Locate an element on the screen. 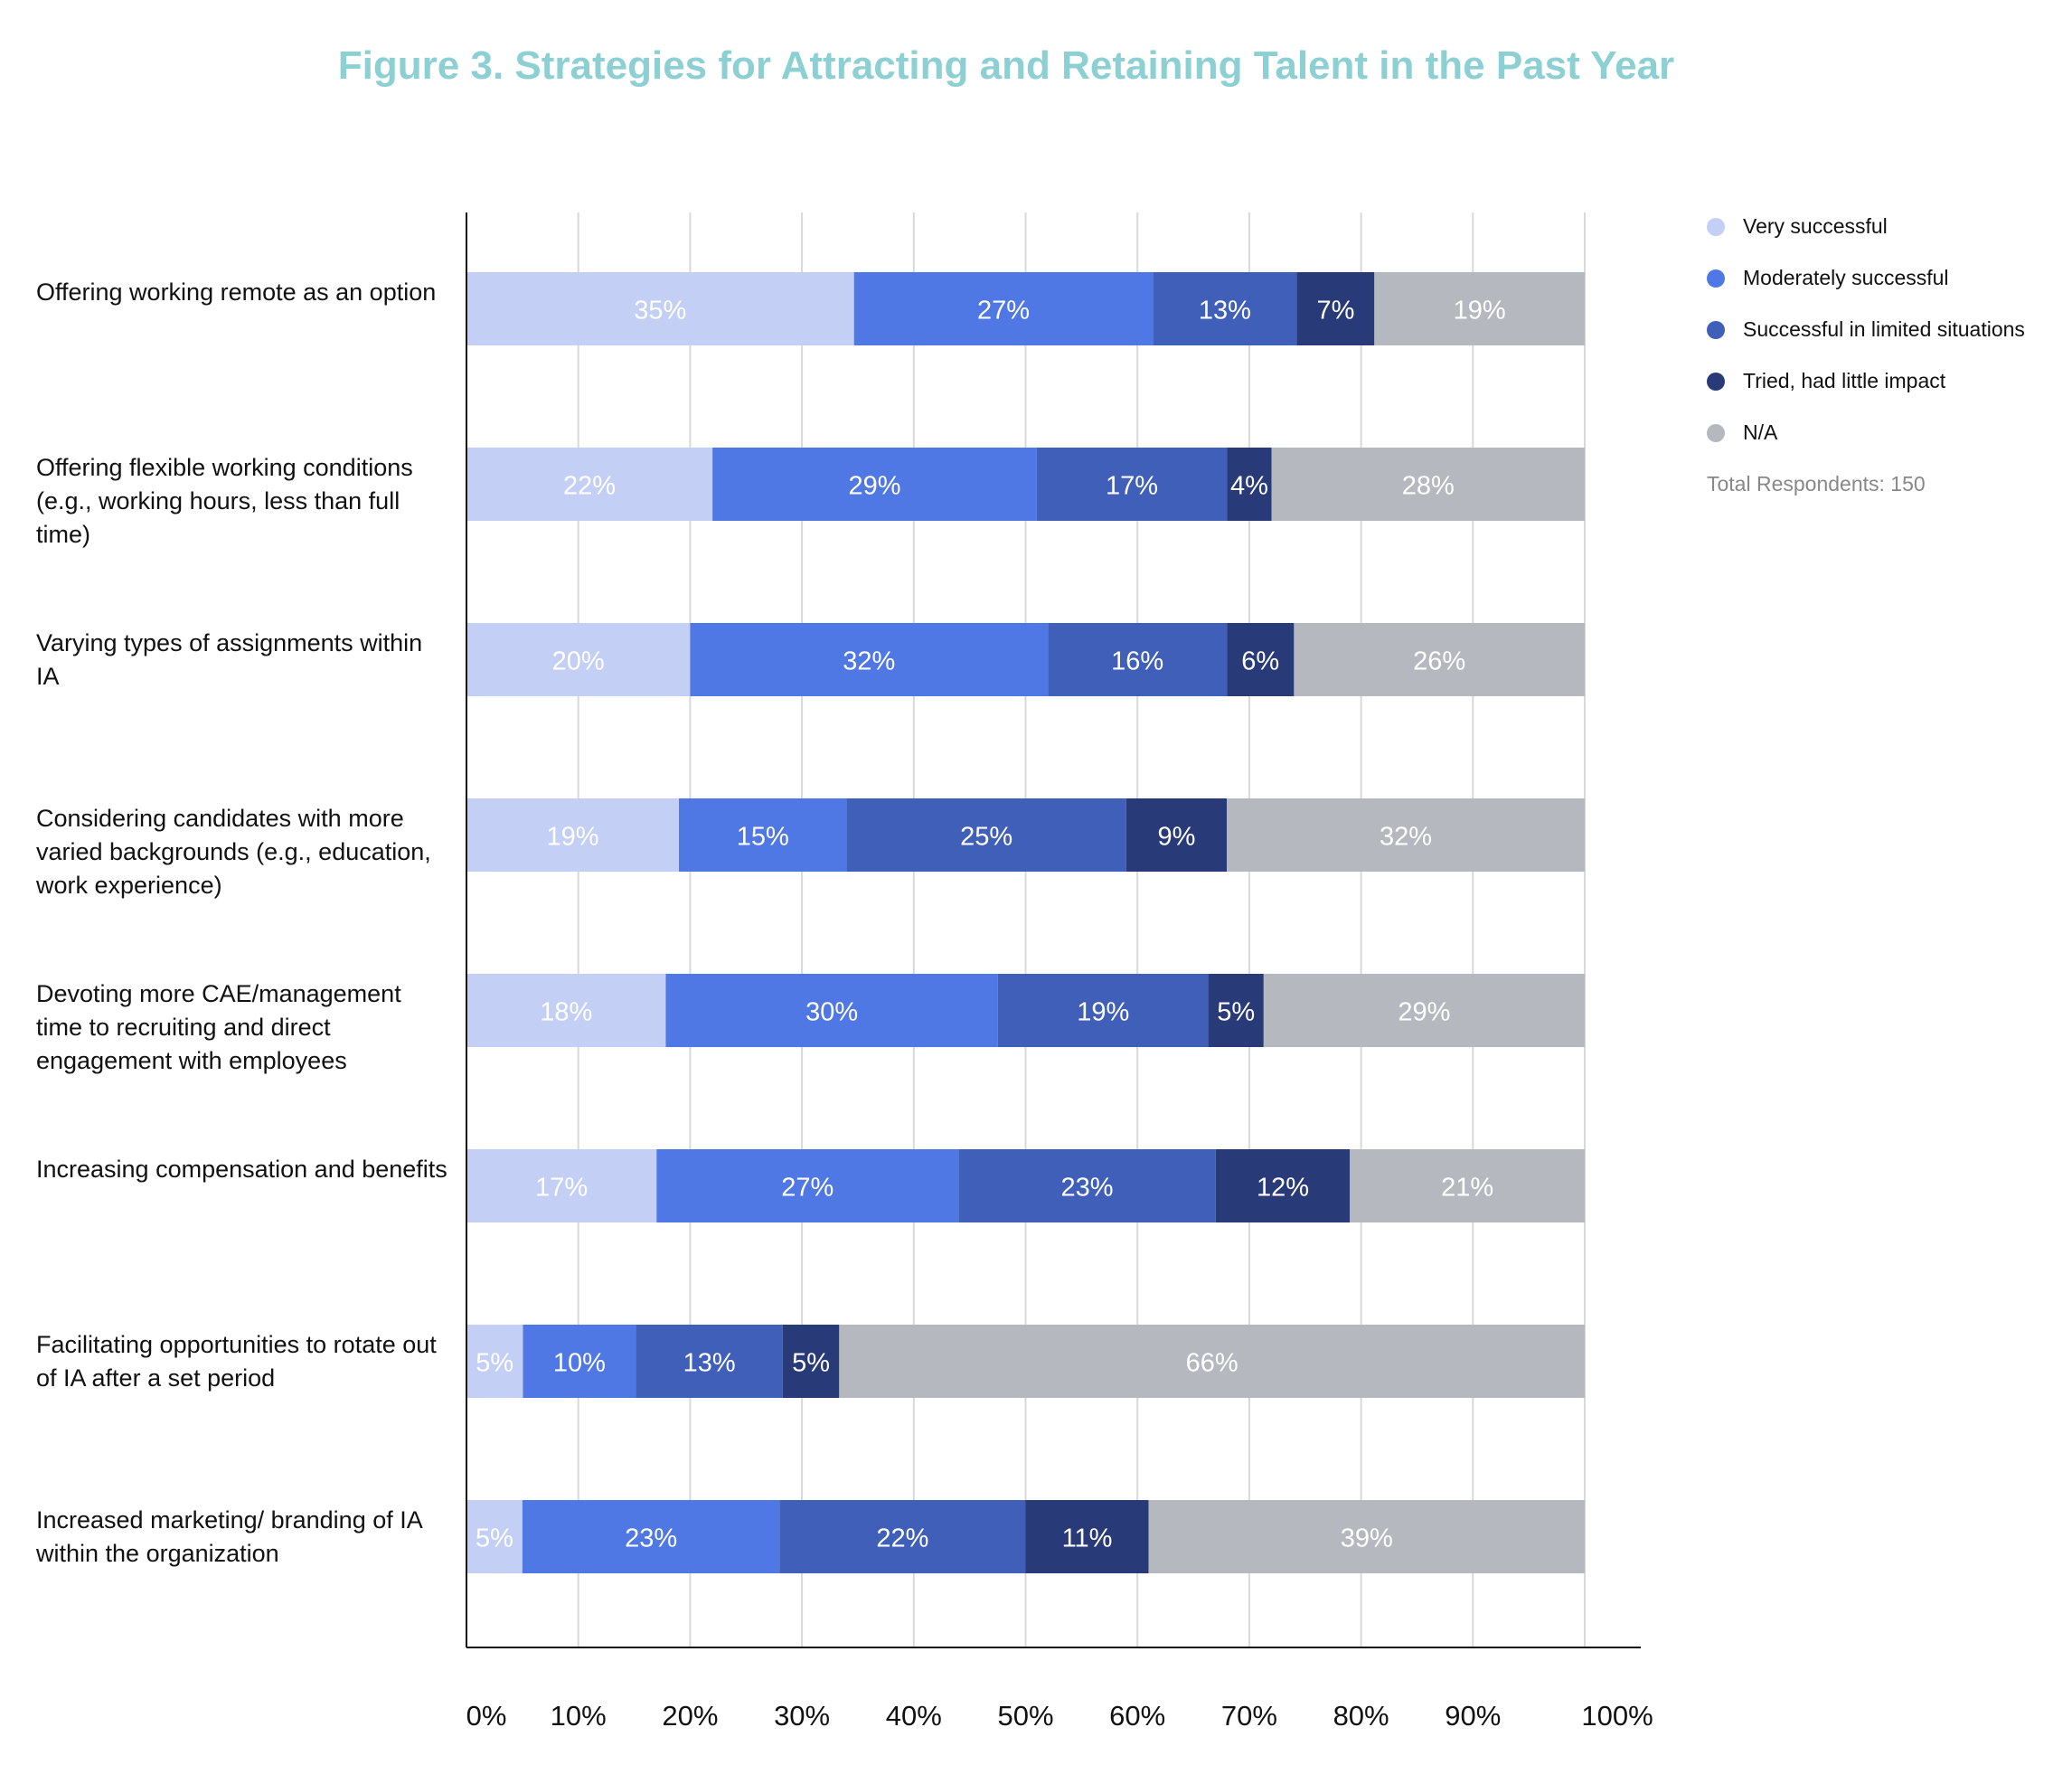 Image resolution: width=2072 pixels, height=1765 pixels. x-tick-label: 70% is located at coordinates (1249, 1716).